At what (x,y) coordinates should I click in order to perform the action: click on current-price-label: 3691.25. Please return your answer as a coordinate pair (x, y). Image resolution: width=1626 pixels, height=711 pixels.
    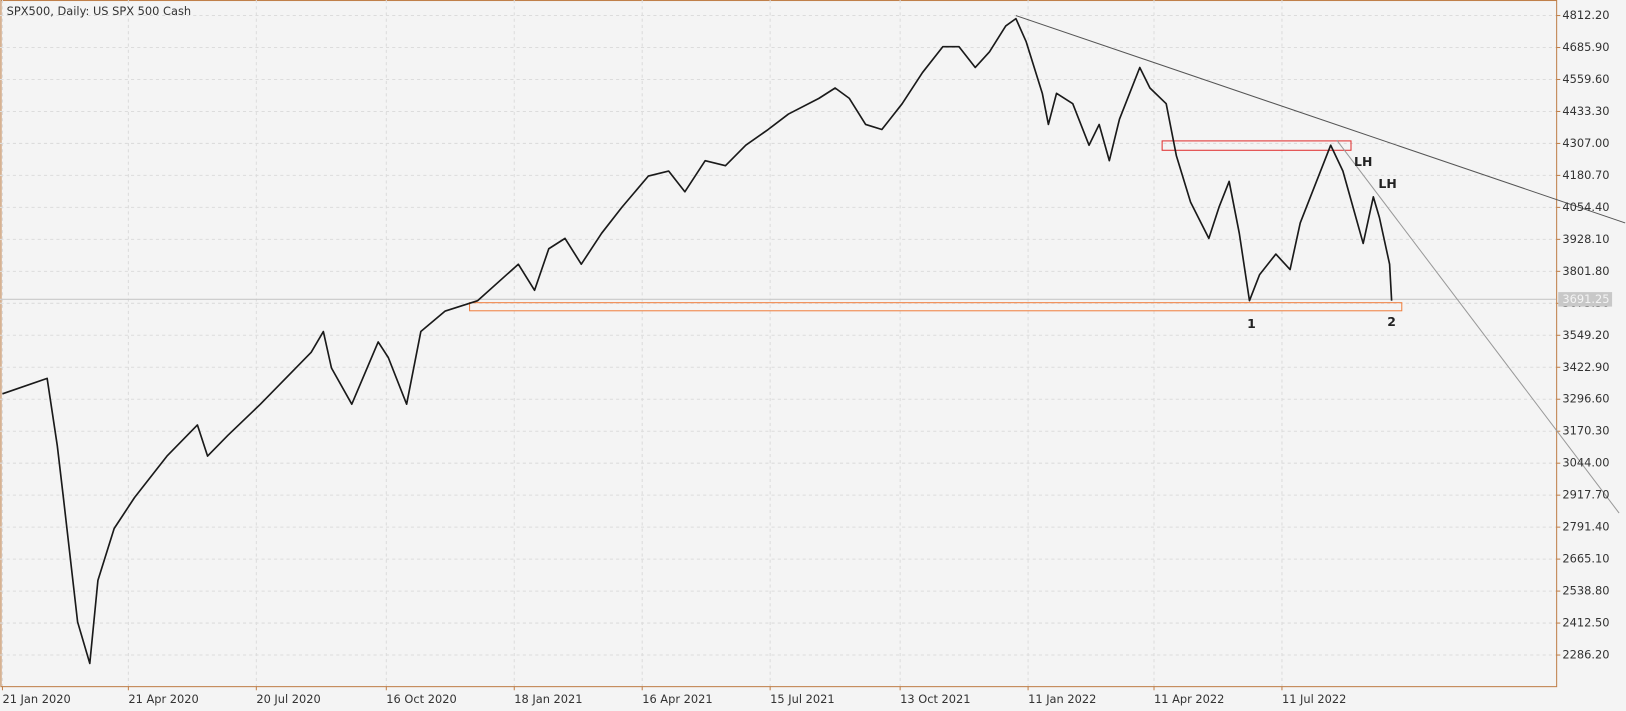
    Looking at the image, I should click on (1585, 299).